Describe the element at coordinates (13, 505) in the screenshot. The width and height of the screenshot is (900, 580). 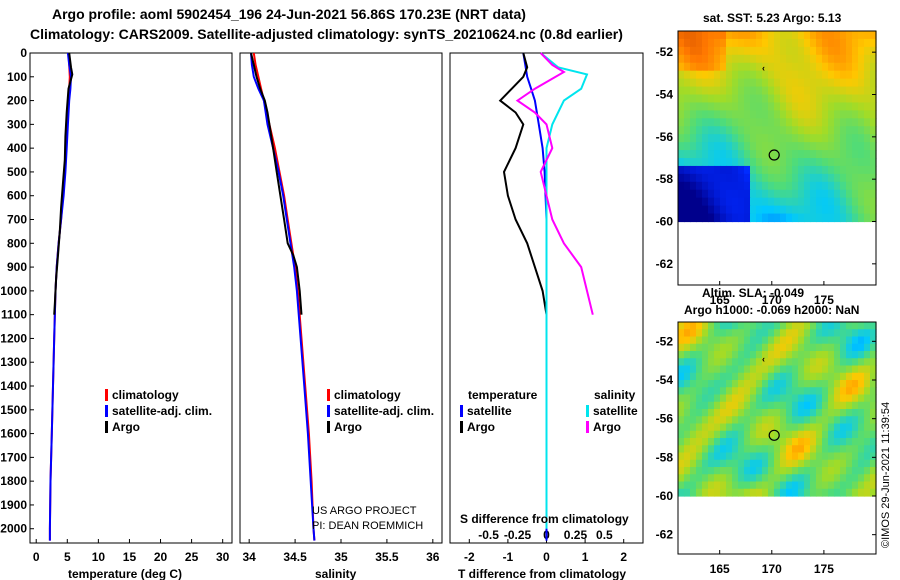
I see `depth-tick-label: 1900` at that location.